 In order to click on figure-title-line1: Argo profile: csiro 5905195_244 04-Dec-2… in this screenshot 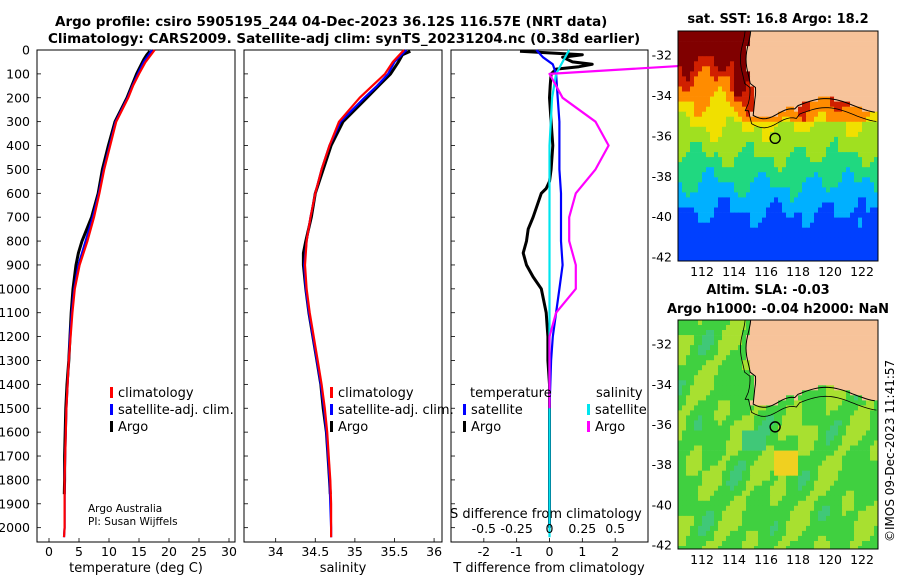, I will do `click(331, 22)`.